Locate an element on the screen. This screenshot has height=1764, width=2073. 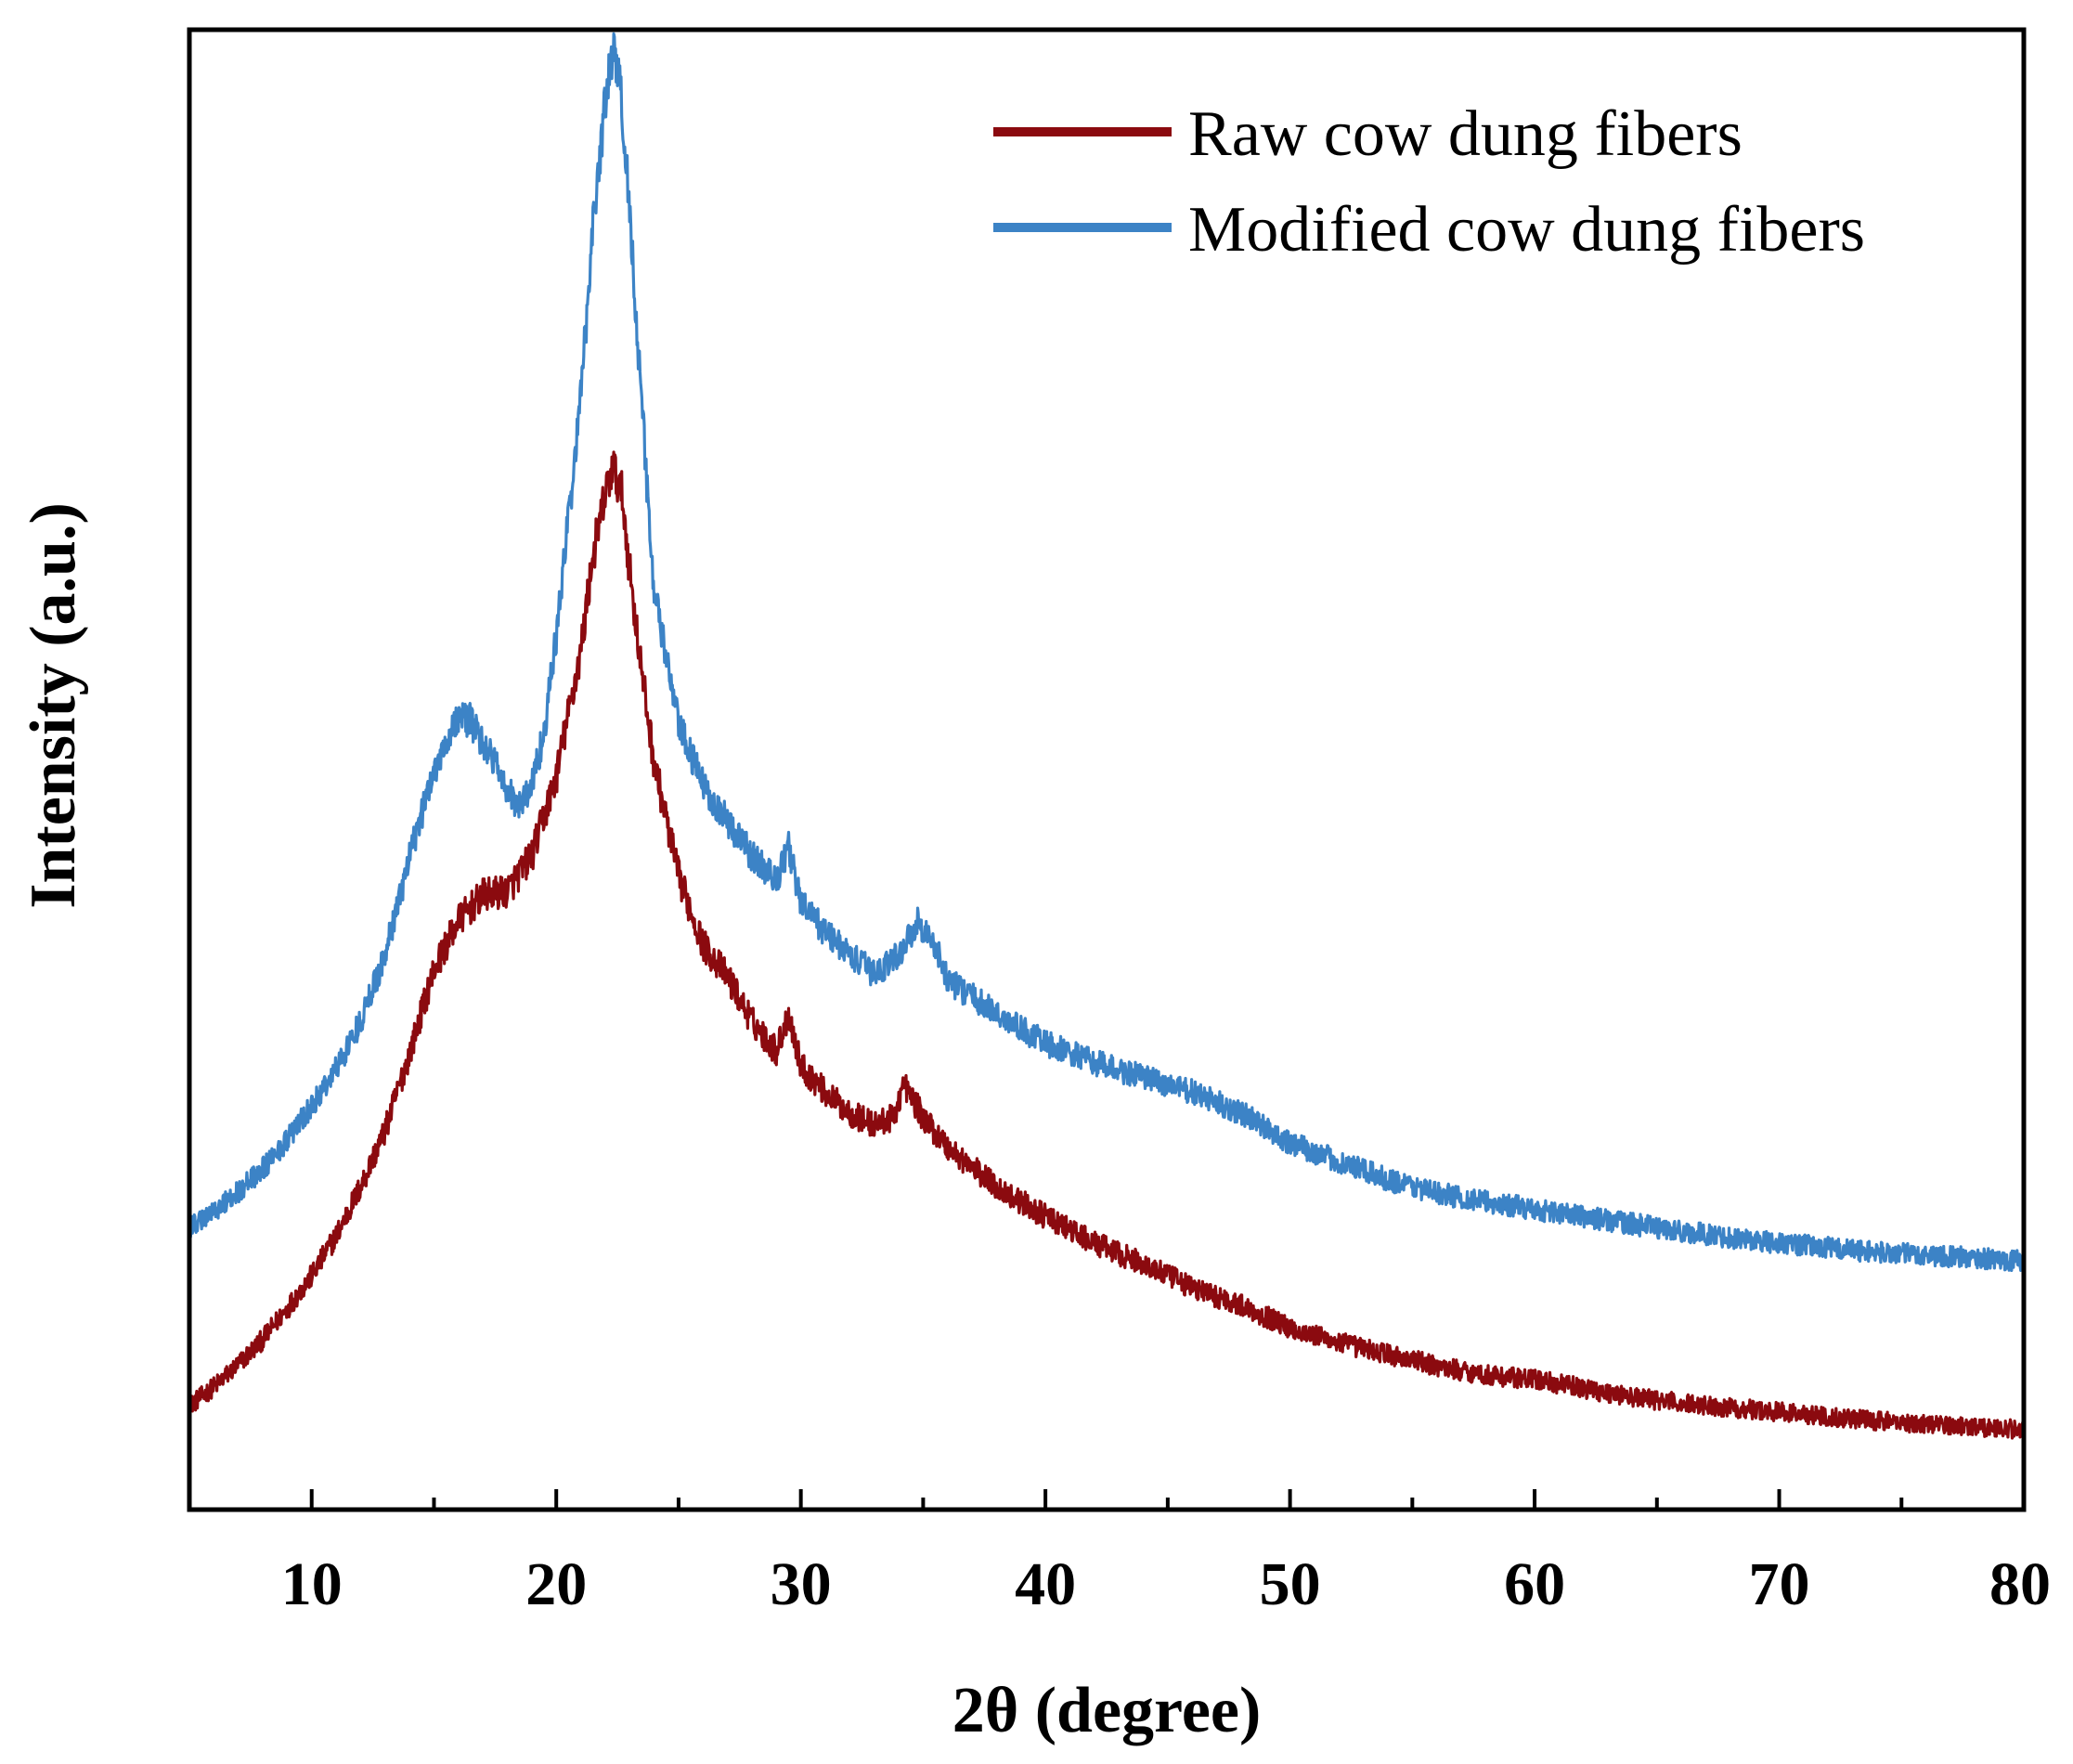
x-tick-label: 80 is located at coordinates (2020, 1584).